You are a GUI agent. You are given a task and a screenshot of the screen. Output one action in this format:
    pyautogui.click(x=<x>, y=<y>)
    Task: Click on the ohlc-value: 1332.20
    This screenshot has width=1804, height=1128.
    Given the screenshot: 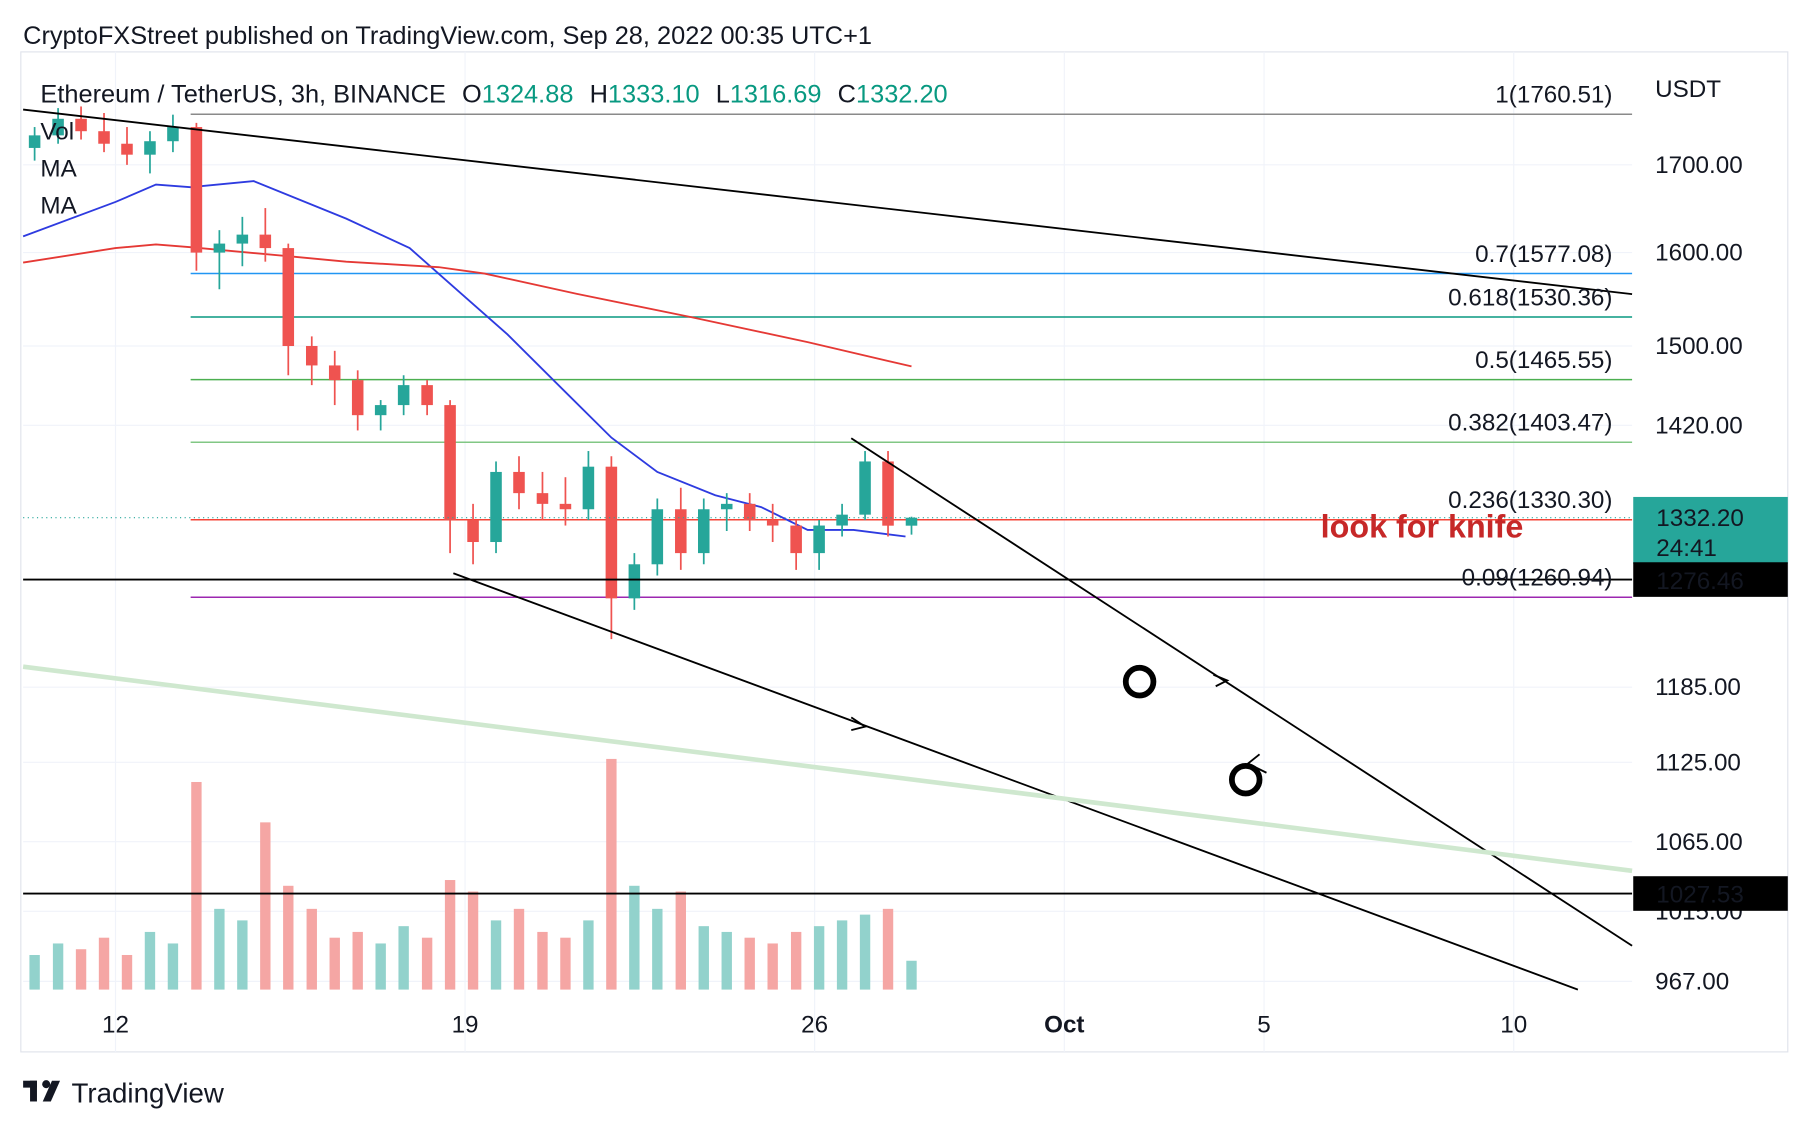 What is the action you would take?
    pyautogui.click(x=902, y=95)
    